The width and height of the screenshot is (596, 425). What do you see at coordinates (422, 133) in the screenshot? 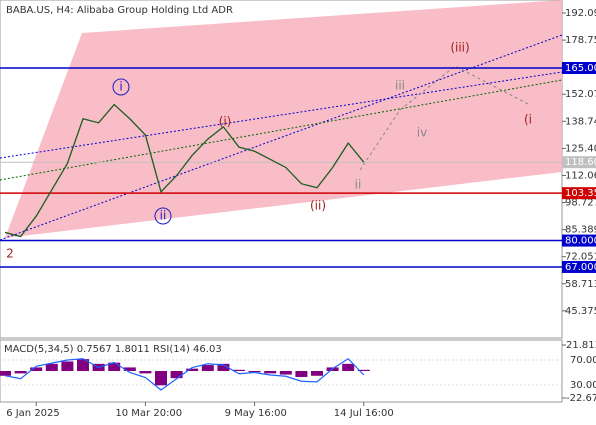
I see `wave-label: iv` at bounding box center [422, 133].